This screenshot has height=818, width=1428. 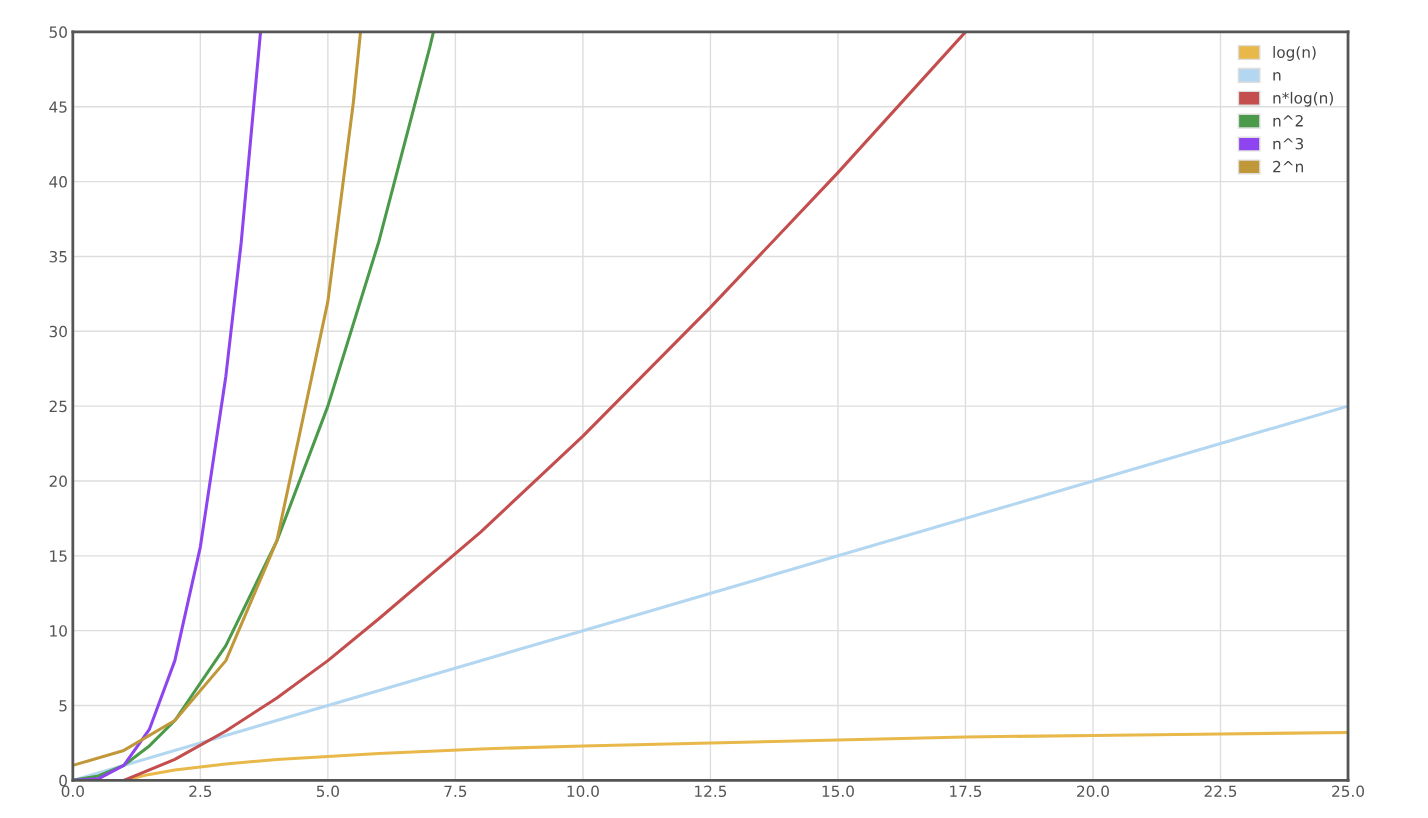 What do you see at coordinates (1288, 121) in the screenshot?
I see `legend-label: n^2` at bounding box center [1288, 121].